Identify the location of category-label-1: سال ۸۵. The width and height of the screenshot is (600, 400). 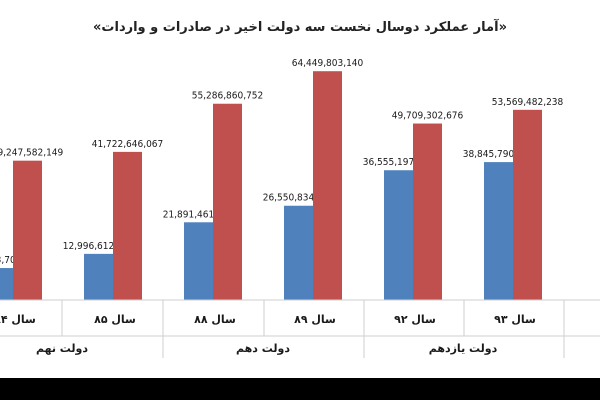
(115, 319).